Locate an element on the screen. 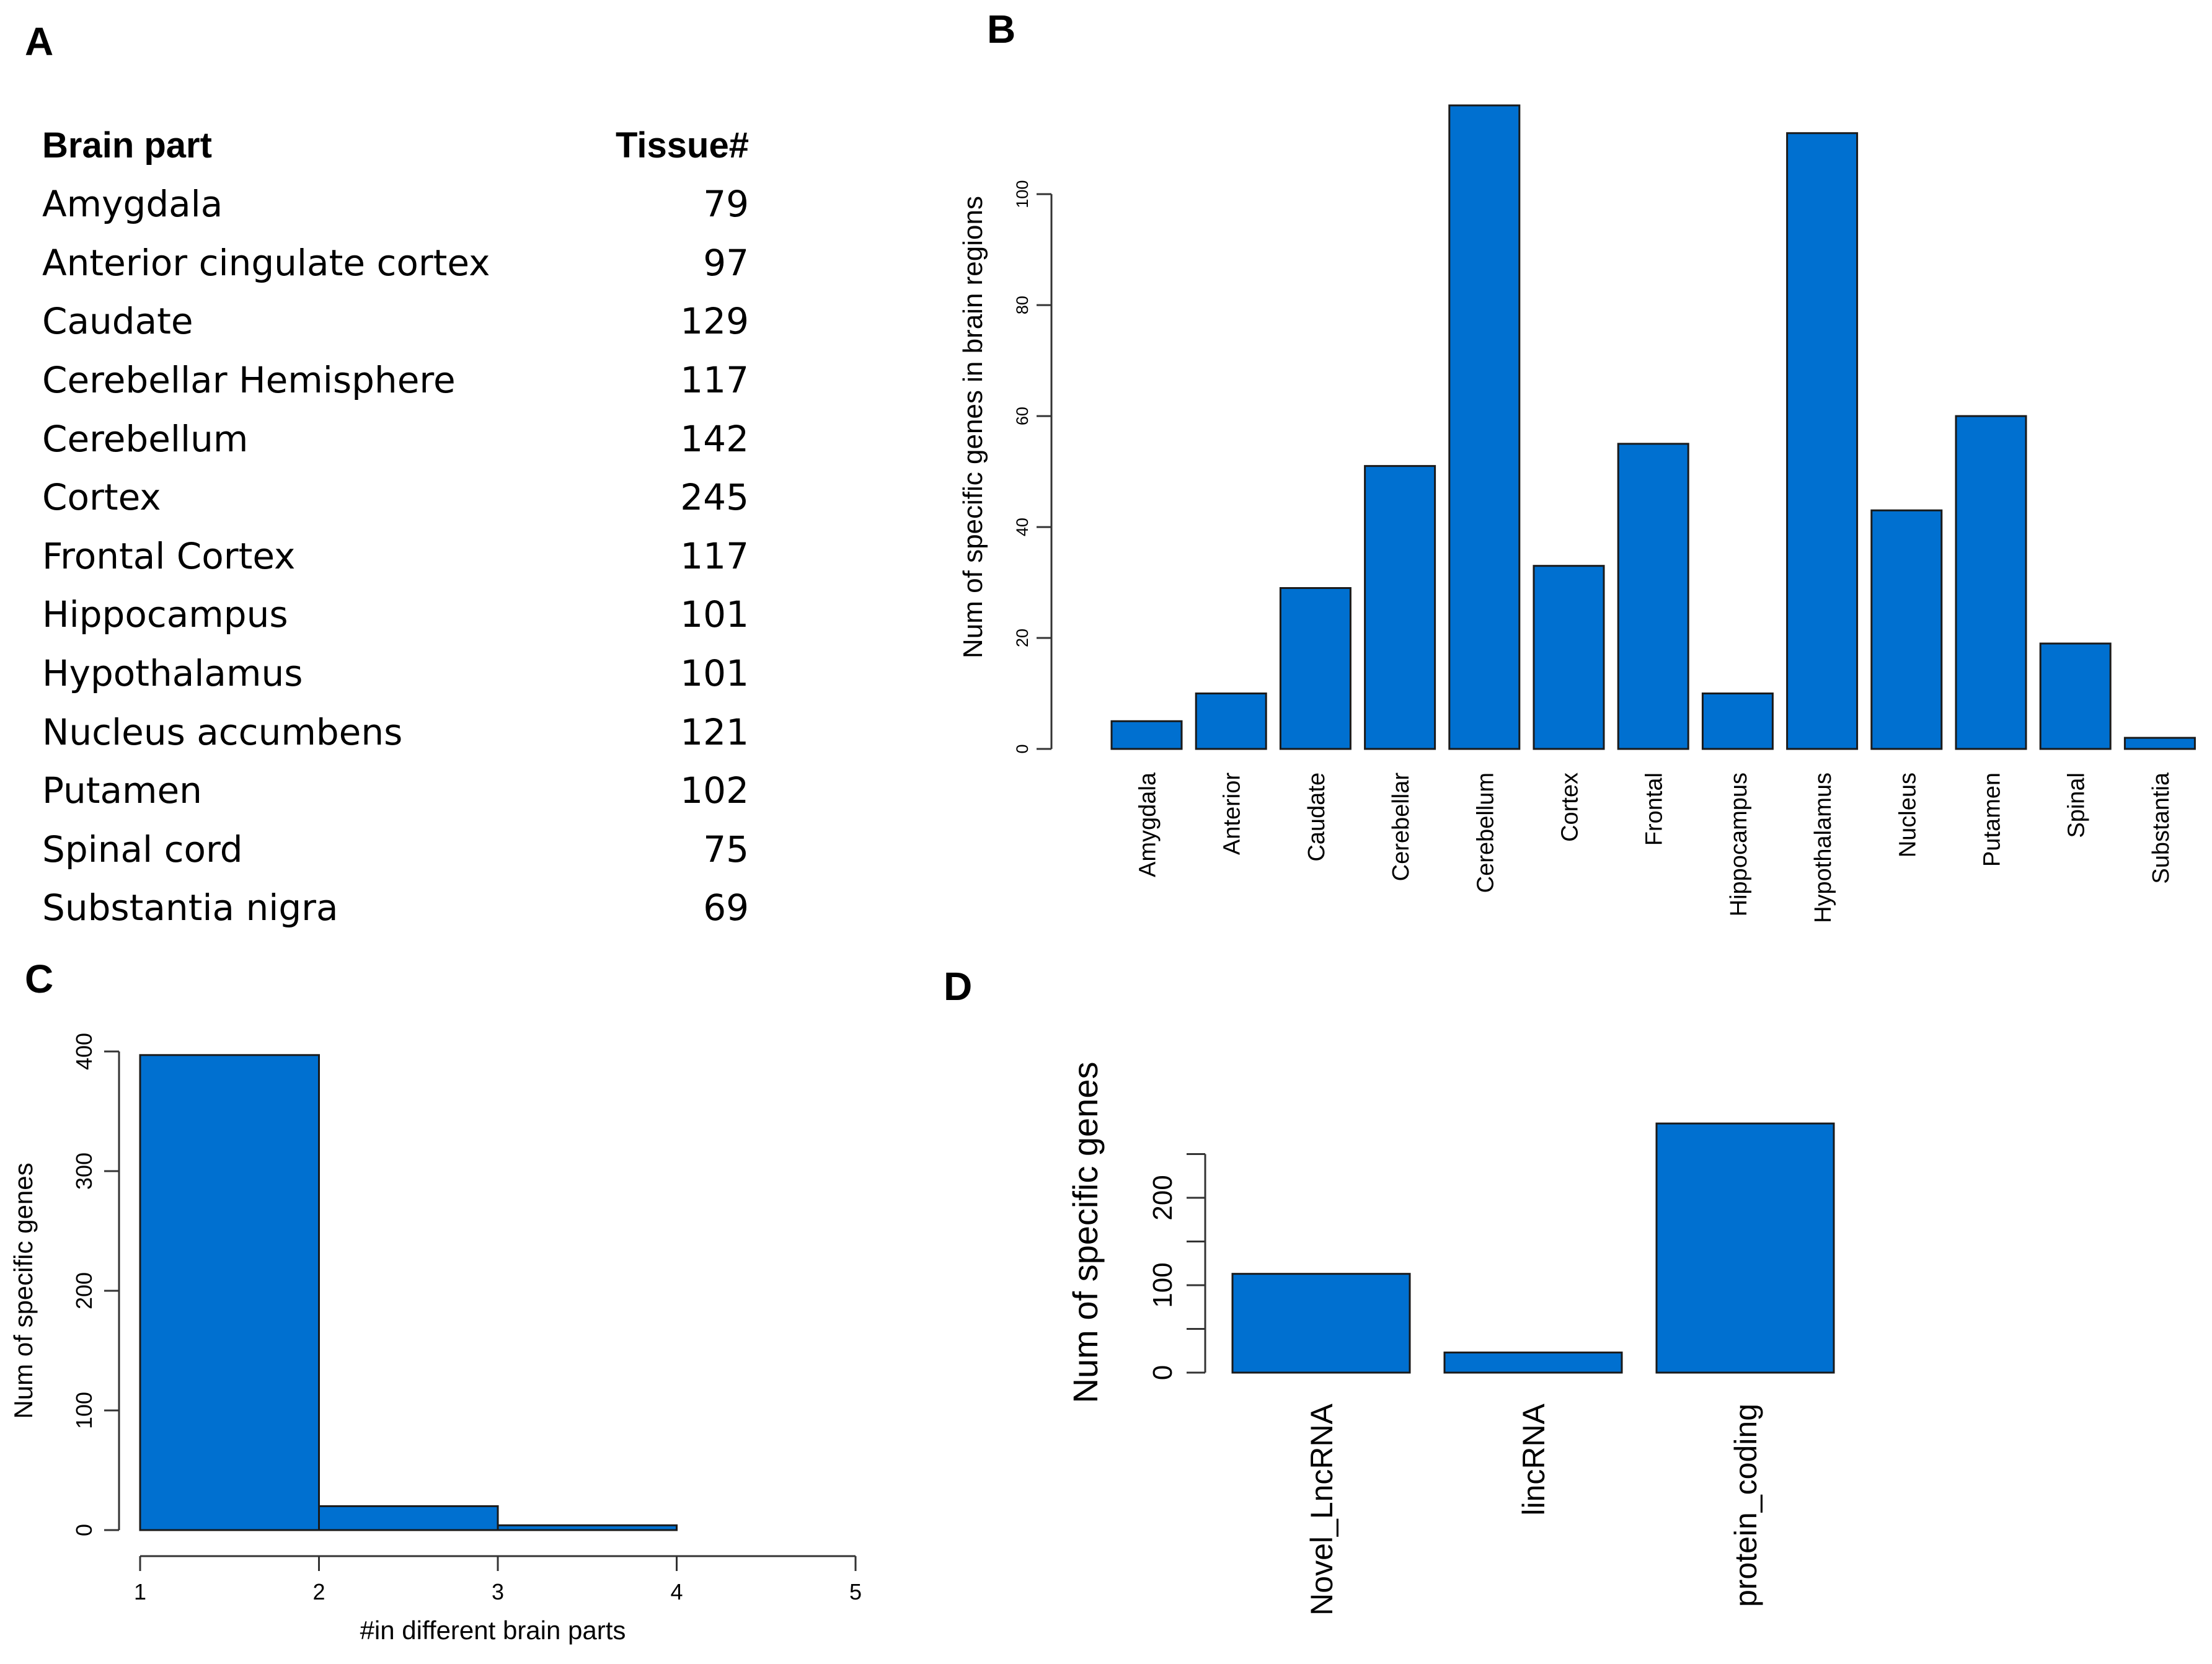 Image resolution: width=2212 pixels, height=1664 pixels. chart-b-y-tick-label: 100 is located at coordinates (1022, 194).